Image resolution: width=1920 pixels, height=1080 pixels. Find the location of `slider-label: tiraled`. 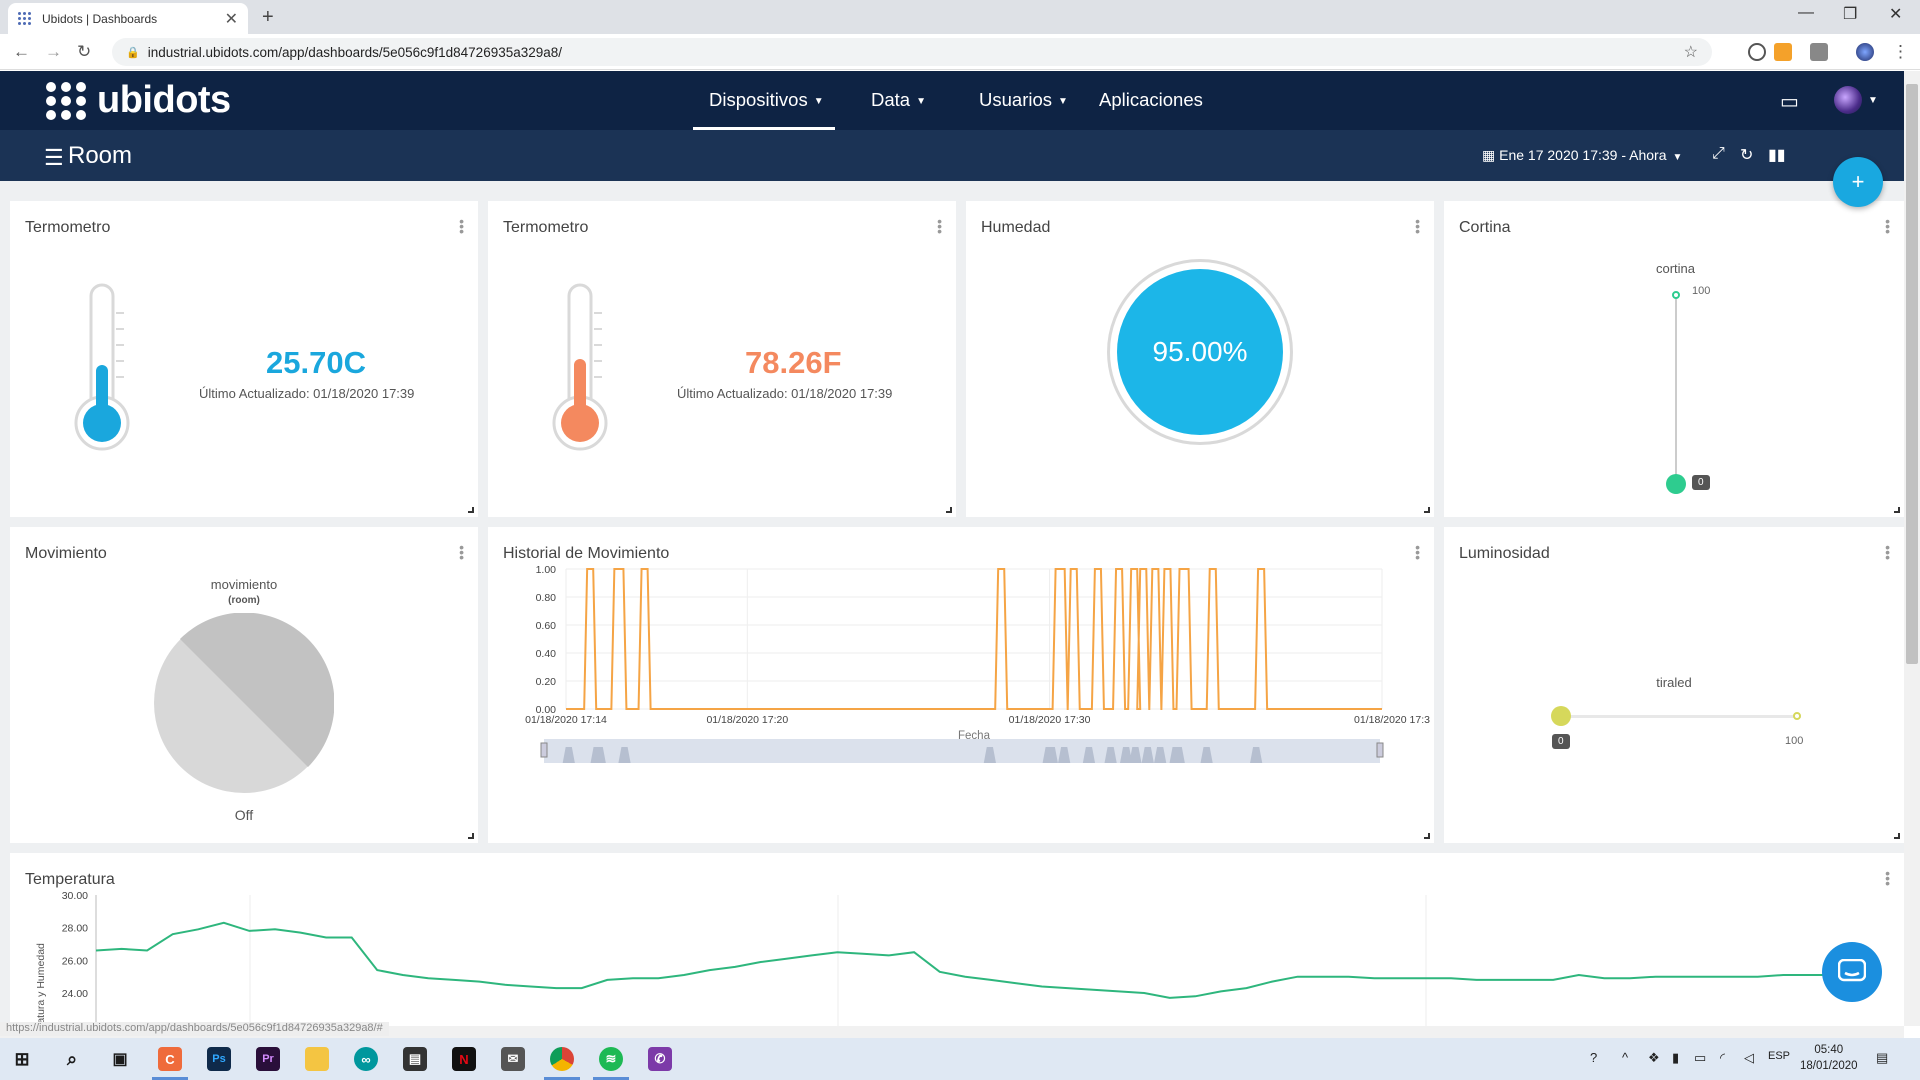

slider-label: tiraled is located at coordinates (1674, 682).